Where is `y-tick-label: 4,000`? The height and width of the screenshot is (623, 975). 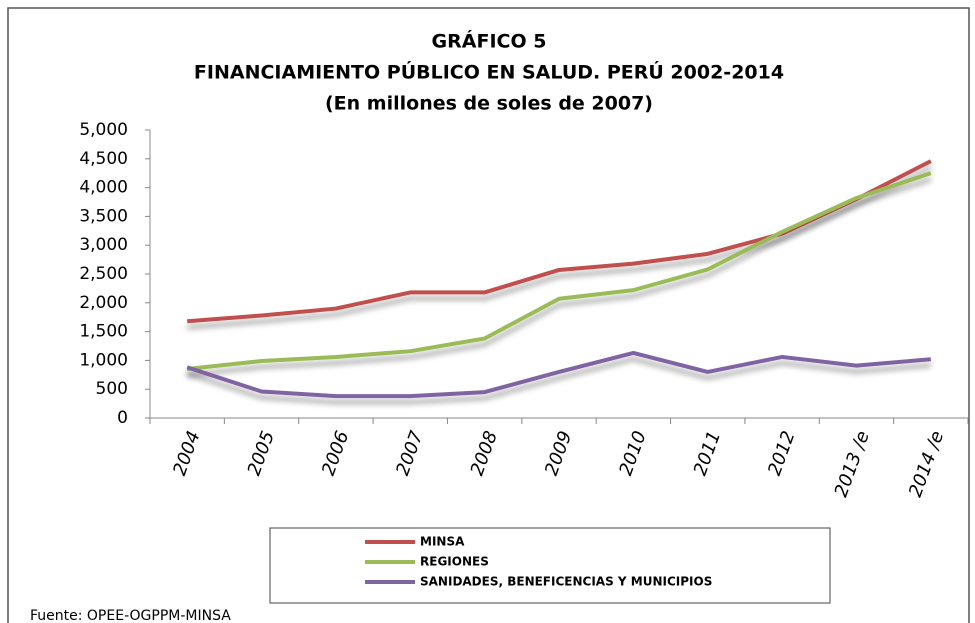 y-tick-label: 4,000 is located at coordinates (103, 188).